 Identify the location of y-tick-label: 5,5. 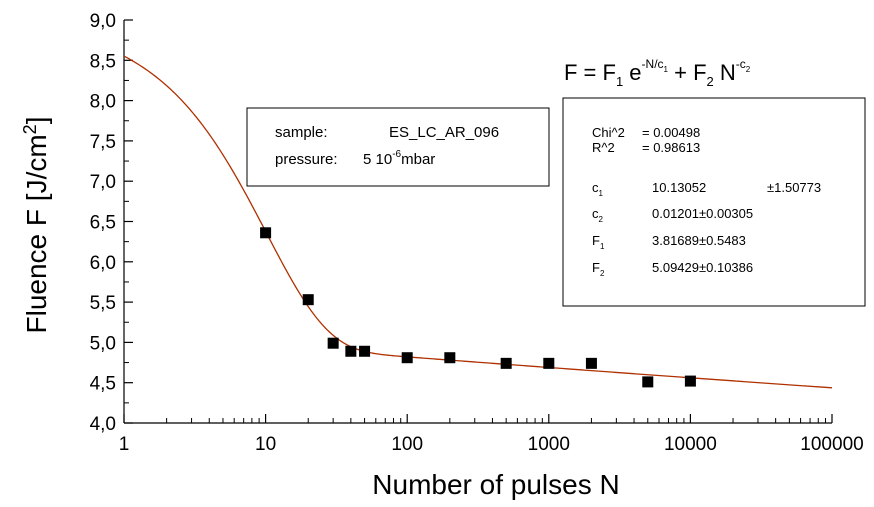
(103, 303).